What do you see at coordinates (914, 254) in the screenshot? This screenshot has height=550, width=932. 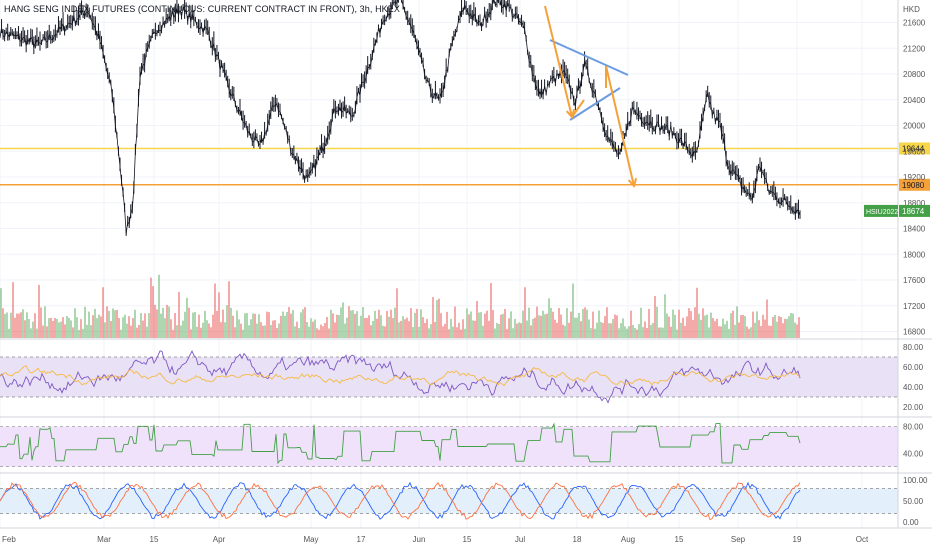 I see `price-tick-label: 18000` at bounding box center [914, 254].